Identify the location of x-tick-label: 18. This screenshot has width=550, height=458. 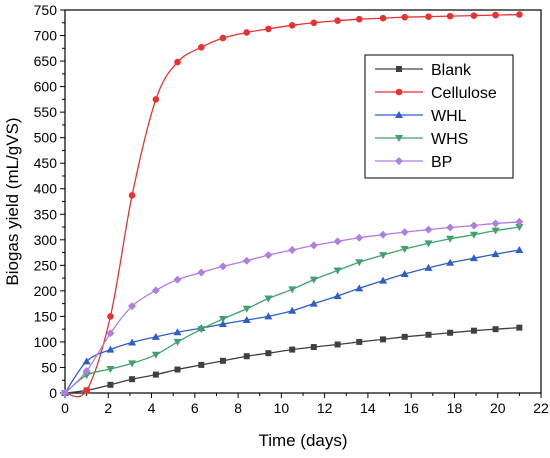
(455, 408).